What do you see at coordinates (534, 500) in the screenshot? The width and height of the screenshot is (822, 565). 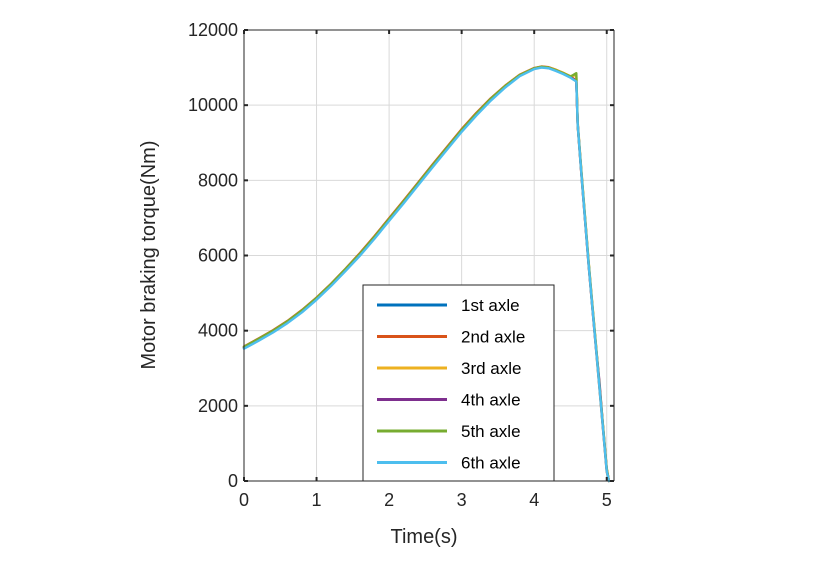 I see `x-tick-label: 4` at bounding box center [534, 500].